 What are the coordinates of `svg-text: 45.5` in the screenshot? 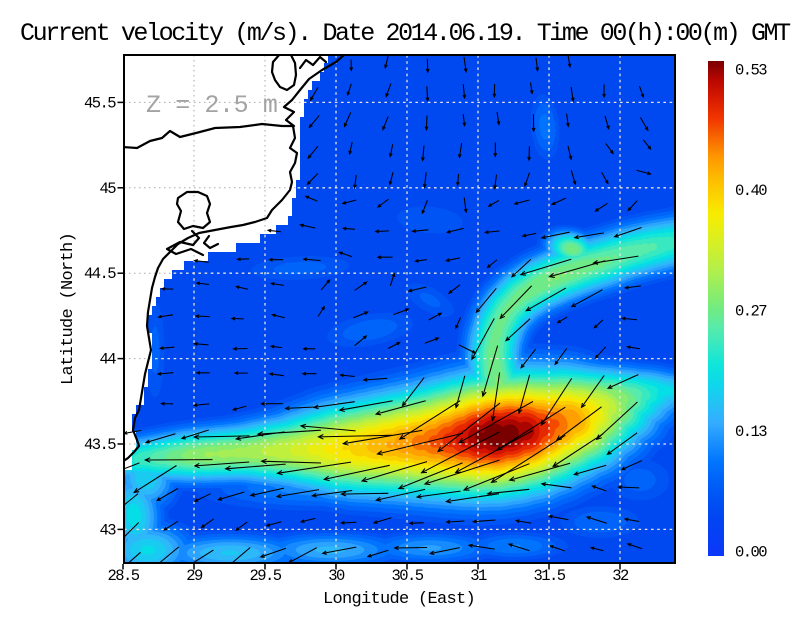 It's located at (100, 103).